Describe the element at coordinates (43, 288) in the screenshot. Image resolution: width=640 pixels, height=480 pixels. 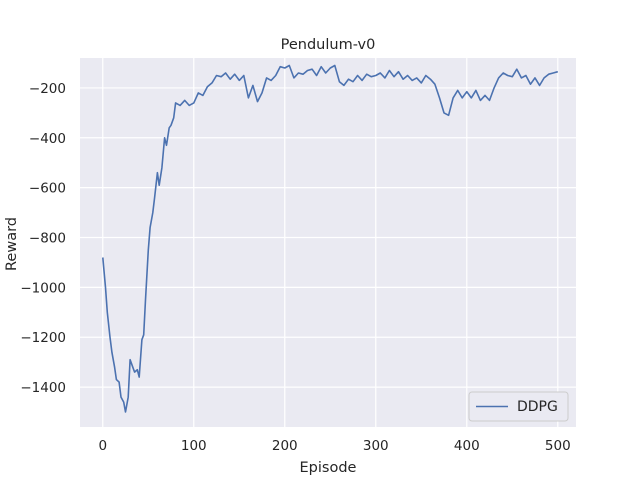
I see `y-tick-label: −1000` at that location.